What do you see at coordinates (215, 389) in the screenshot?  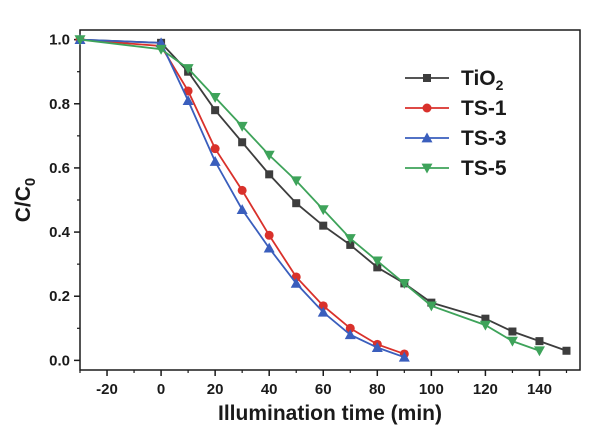 I see `x-tick-label: 20` at bounding box center [215, 389].